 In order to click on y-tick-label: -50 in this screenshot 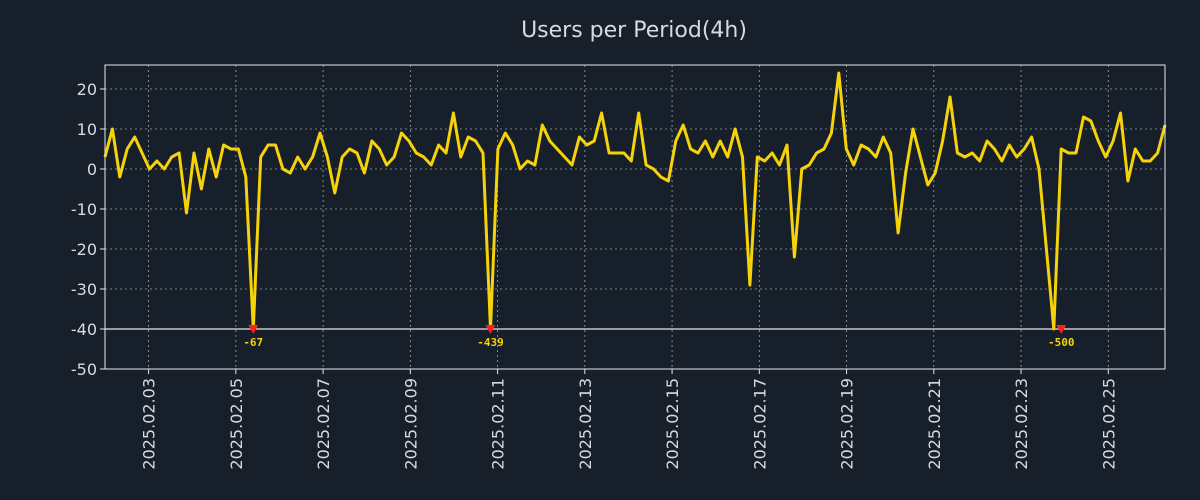, I will do `click(84, 369)`.